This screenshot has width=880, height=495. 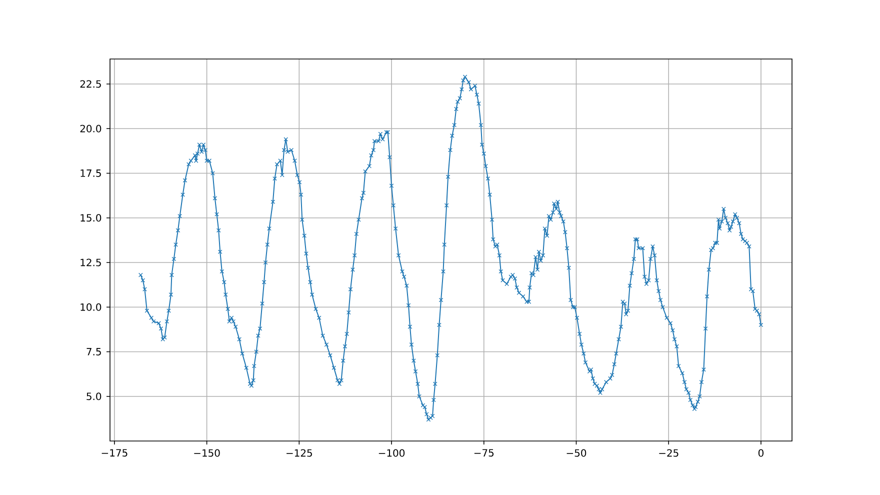 What do you see at coordinates (91, 128) in the screenshot?
I see `y-tick-label: 20.0` at bounding box center [91, 128].